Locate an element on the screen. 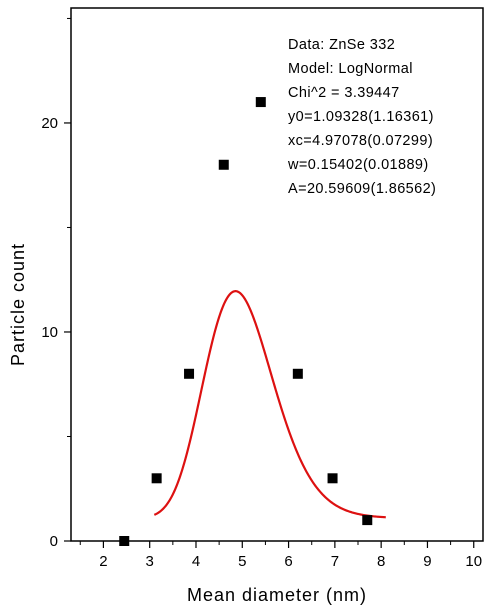 The image size is (487, 609). fit-annotation-line: xc=4.97078(0.07299) is located at coordinates (360, 141).